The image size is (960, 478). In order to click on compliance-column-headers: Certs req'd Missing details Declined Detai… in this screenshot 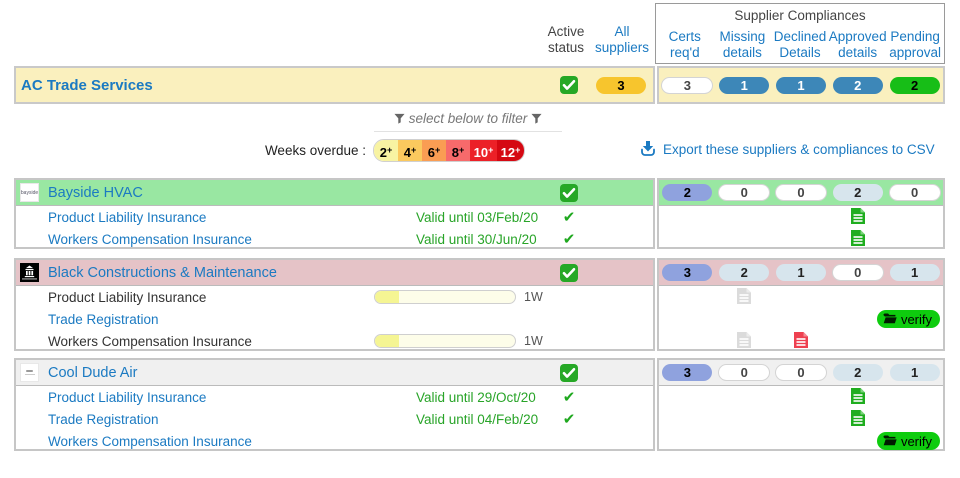, I will do `click(800, 45)`.